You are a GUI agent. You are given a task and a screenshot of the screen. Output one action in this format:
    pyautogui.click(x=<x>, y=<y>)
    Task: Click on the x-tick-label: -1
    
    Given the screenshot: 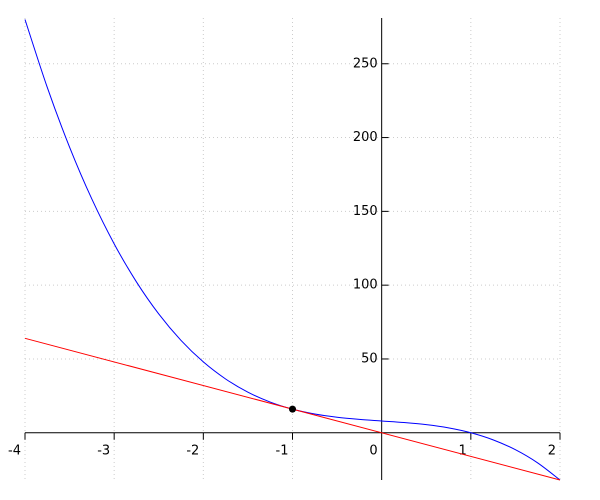 What is the action you would take?
    pyautogui.click(x=282, y=450)
    